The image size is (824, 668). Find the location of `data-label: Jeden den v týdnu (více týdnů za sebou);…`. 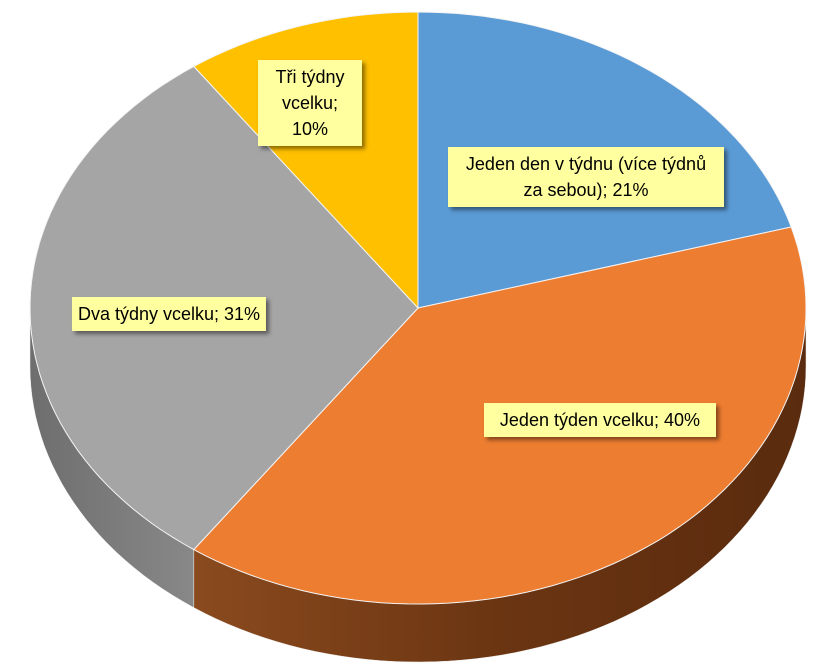

data-label: Jeden den v týdnu (více týdnů za sebou);… is located at coordinates (586, 177).